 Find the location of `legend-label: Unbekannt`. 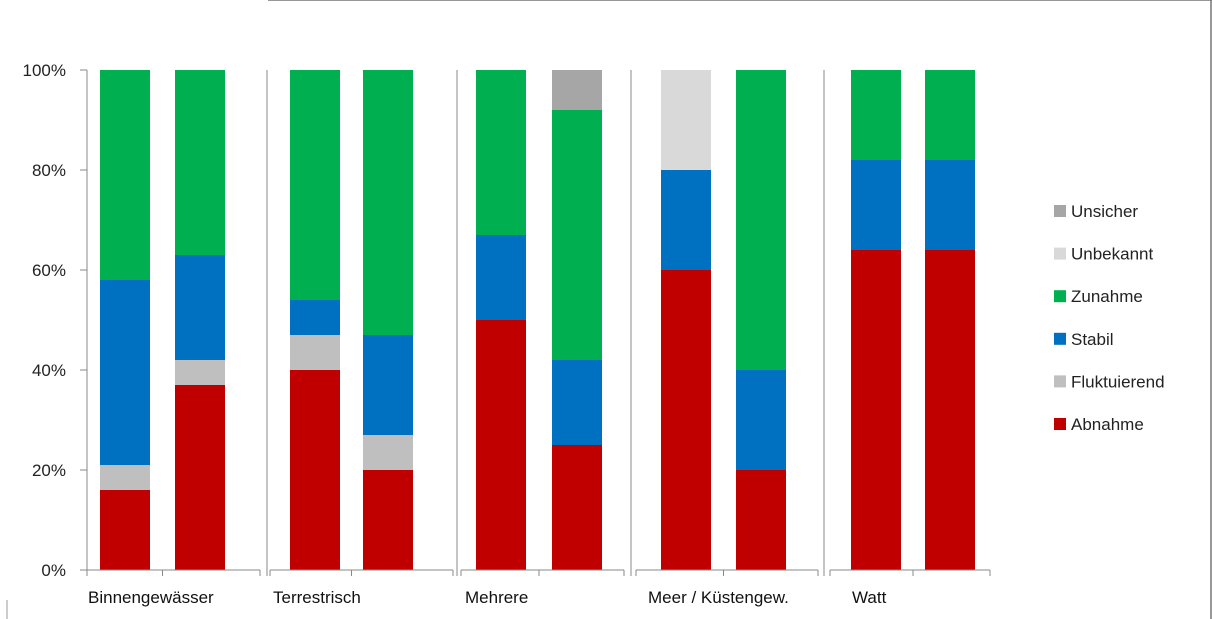

legend-label: Unbekannt is located at coordinates (1112, 254).